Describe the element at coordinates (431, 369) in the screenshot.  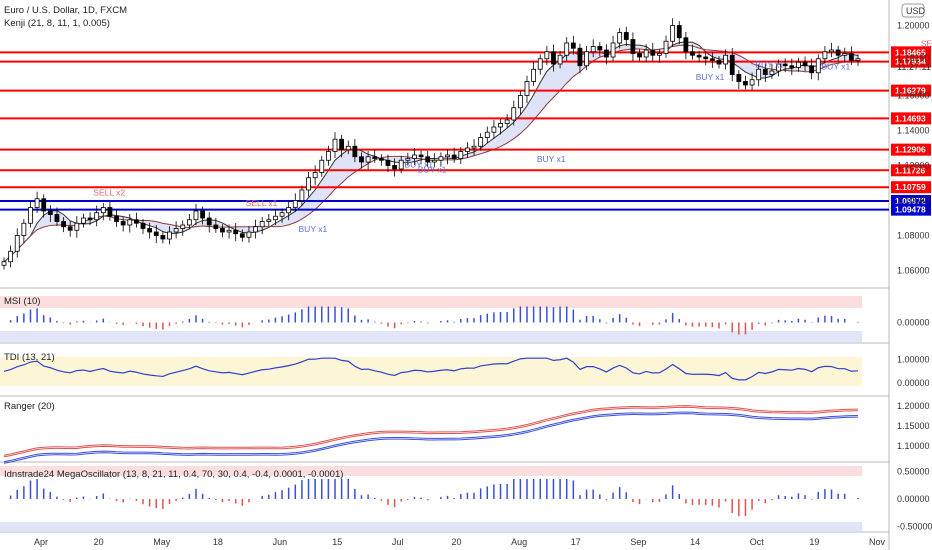
I see `tdi-line` at that location.